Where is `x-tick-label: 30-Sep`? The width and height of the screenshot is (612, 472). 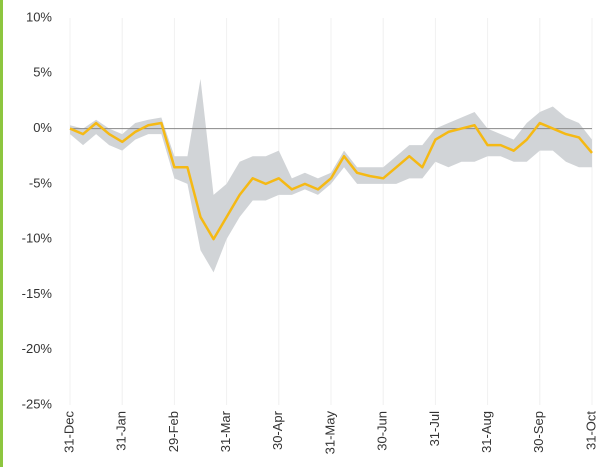
x-tick-label: 30-Sep is located at coordinates (538, 432).